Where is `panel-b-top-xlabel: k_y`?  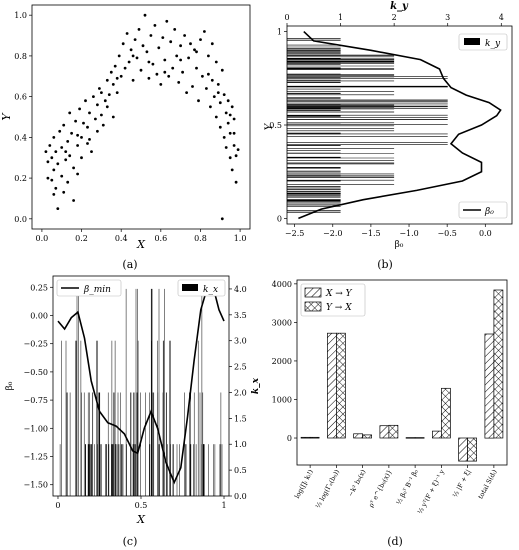 panel-b-top-xlabel: k_y is located at coordinates (399, 6).